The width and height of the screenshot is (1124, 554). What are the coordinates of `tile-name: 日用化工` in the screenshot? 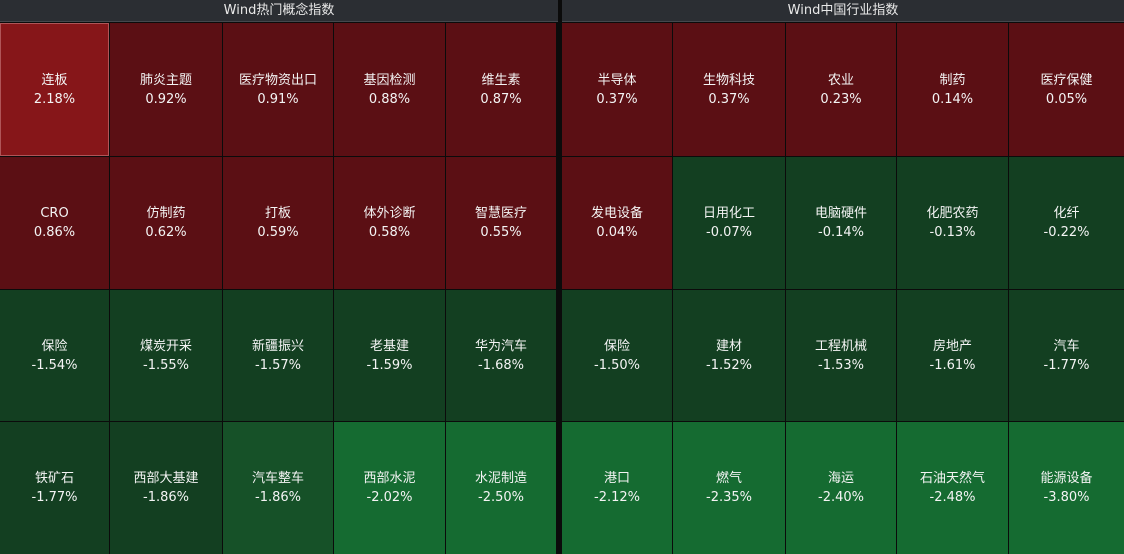 It's located at (728, 213).